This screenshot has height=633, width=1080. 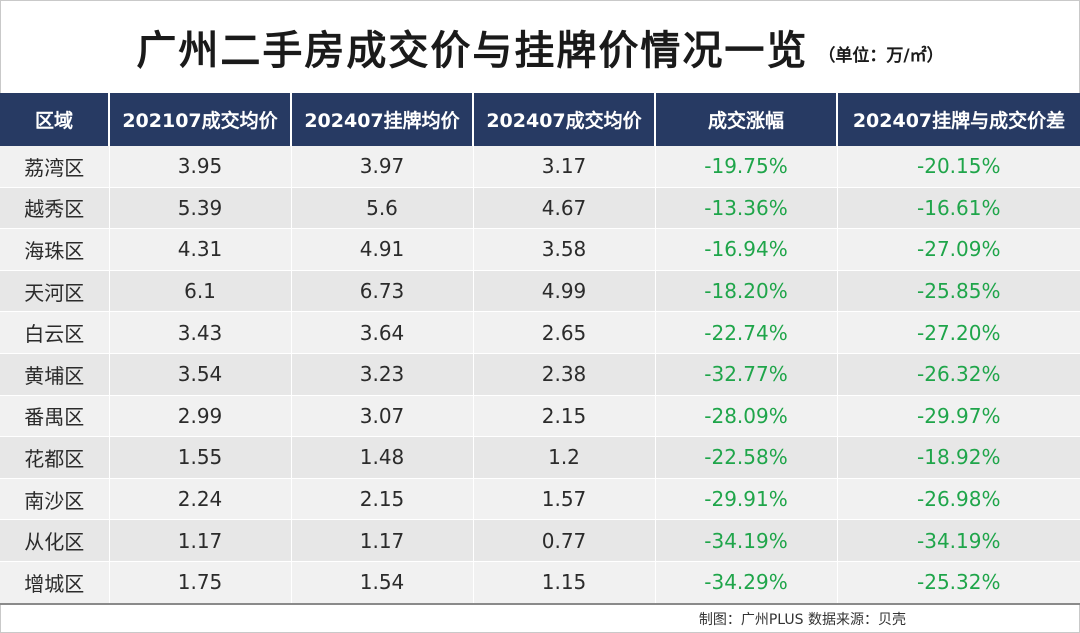 I want to click on cell-deal-price-2024: 1.2, so click(x=564, y=457).